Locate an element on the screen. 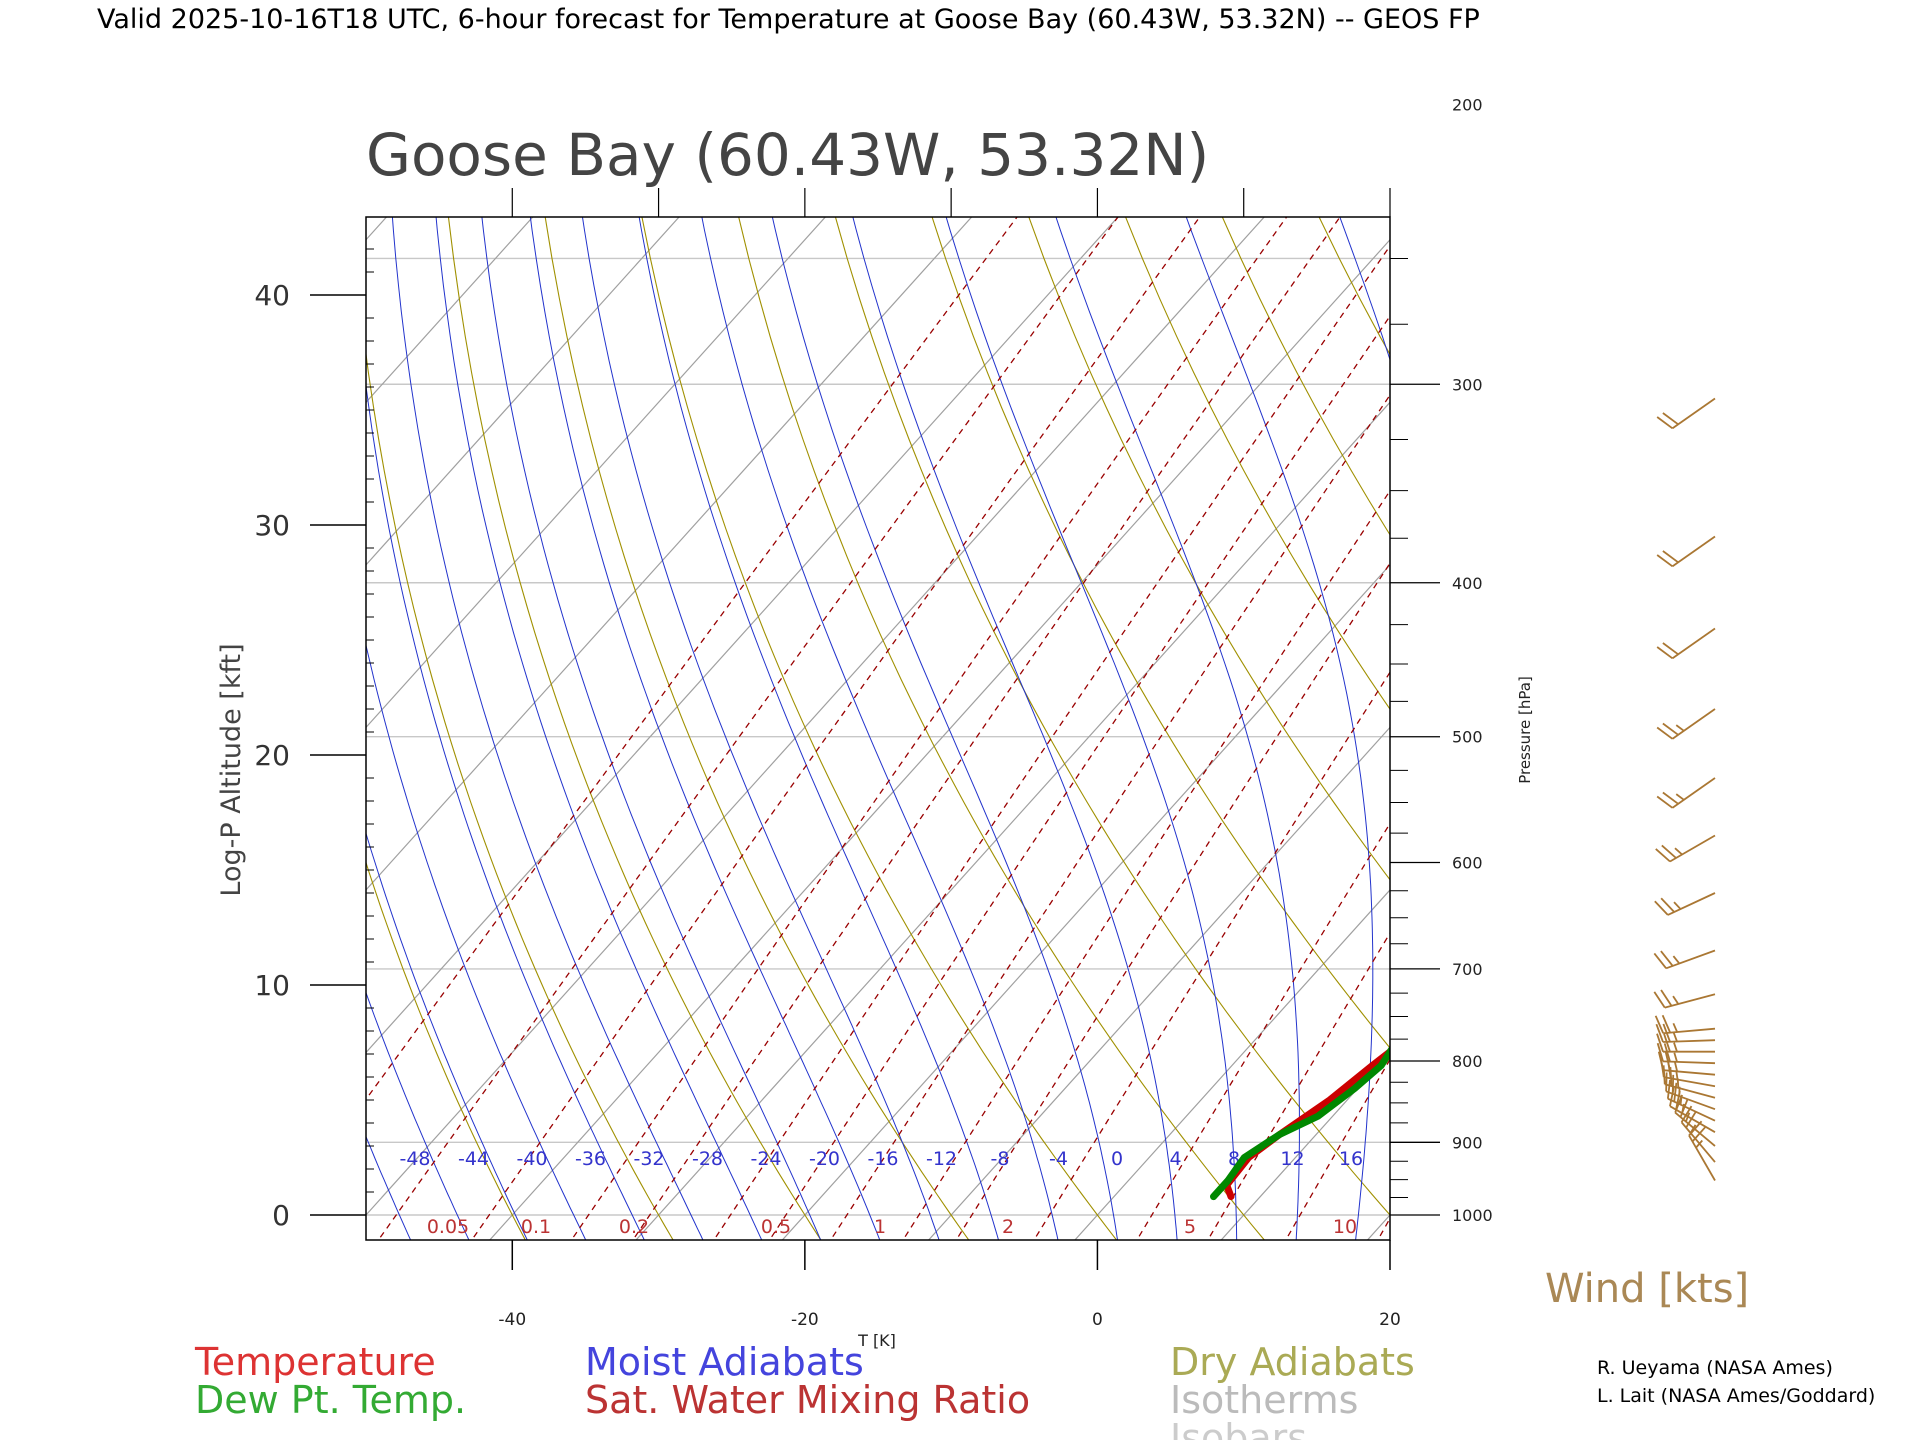 Image resolution: width=1920 pixels, height=1440 pixels. pressure-label: 500 is located at coordinates (1467, 737).